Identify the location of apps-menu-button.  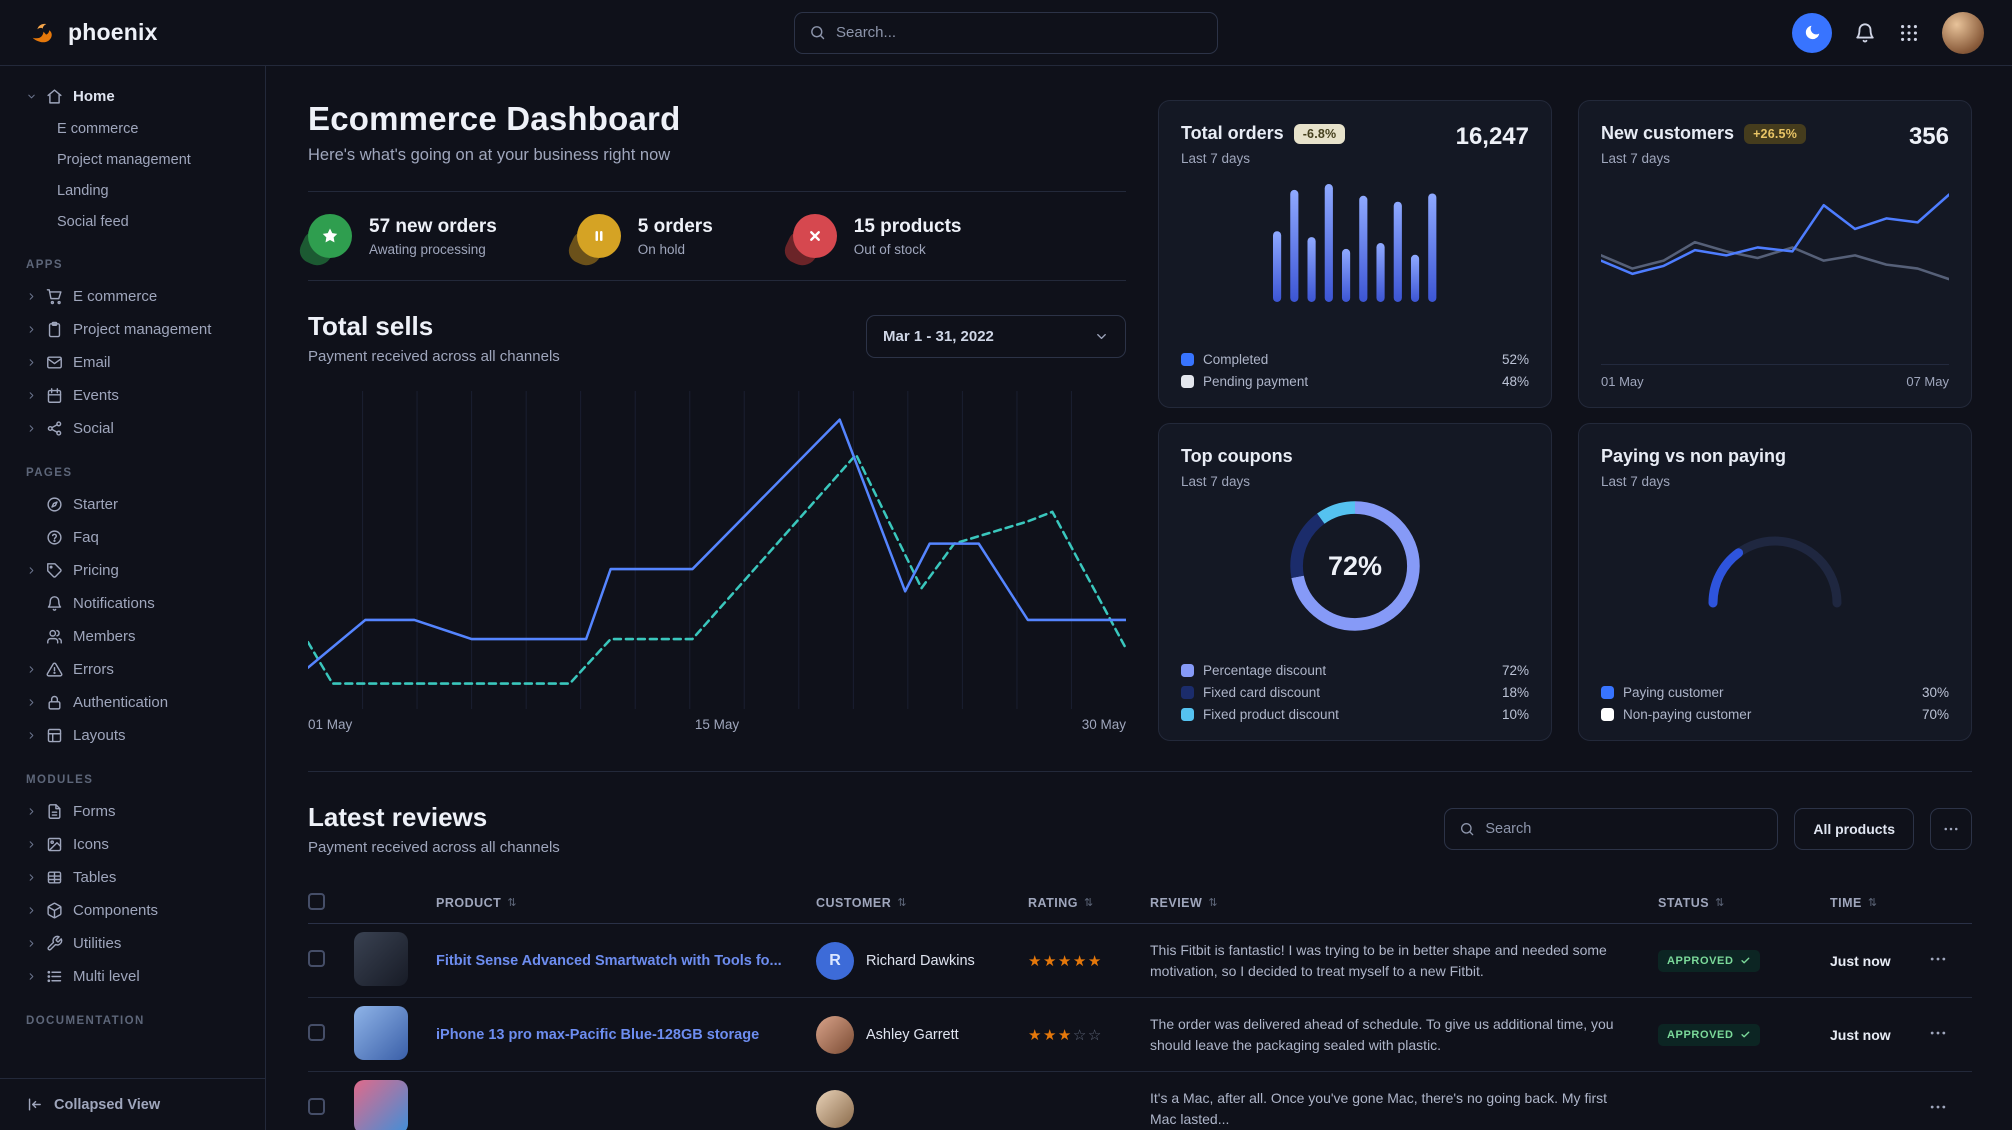
(1909, 33).